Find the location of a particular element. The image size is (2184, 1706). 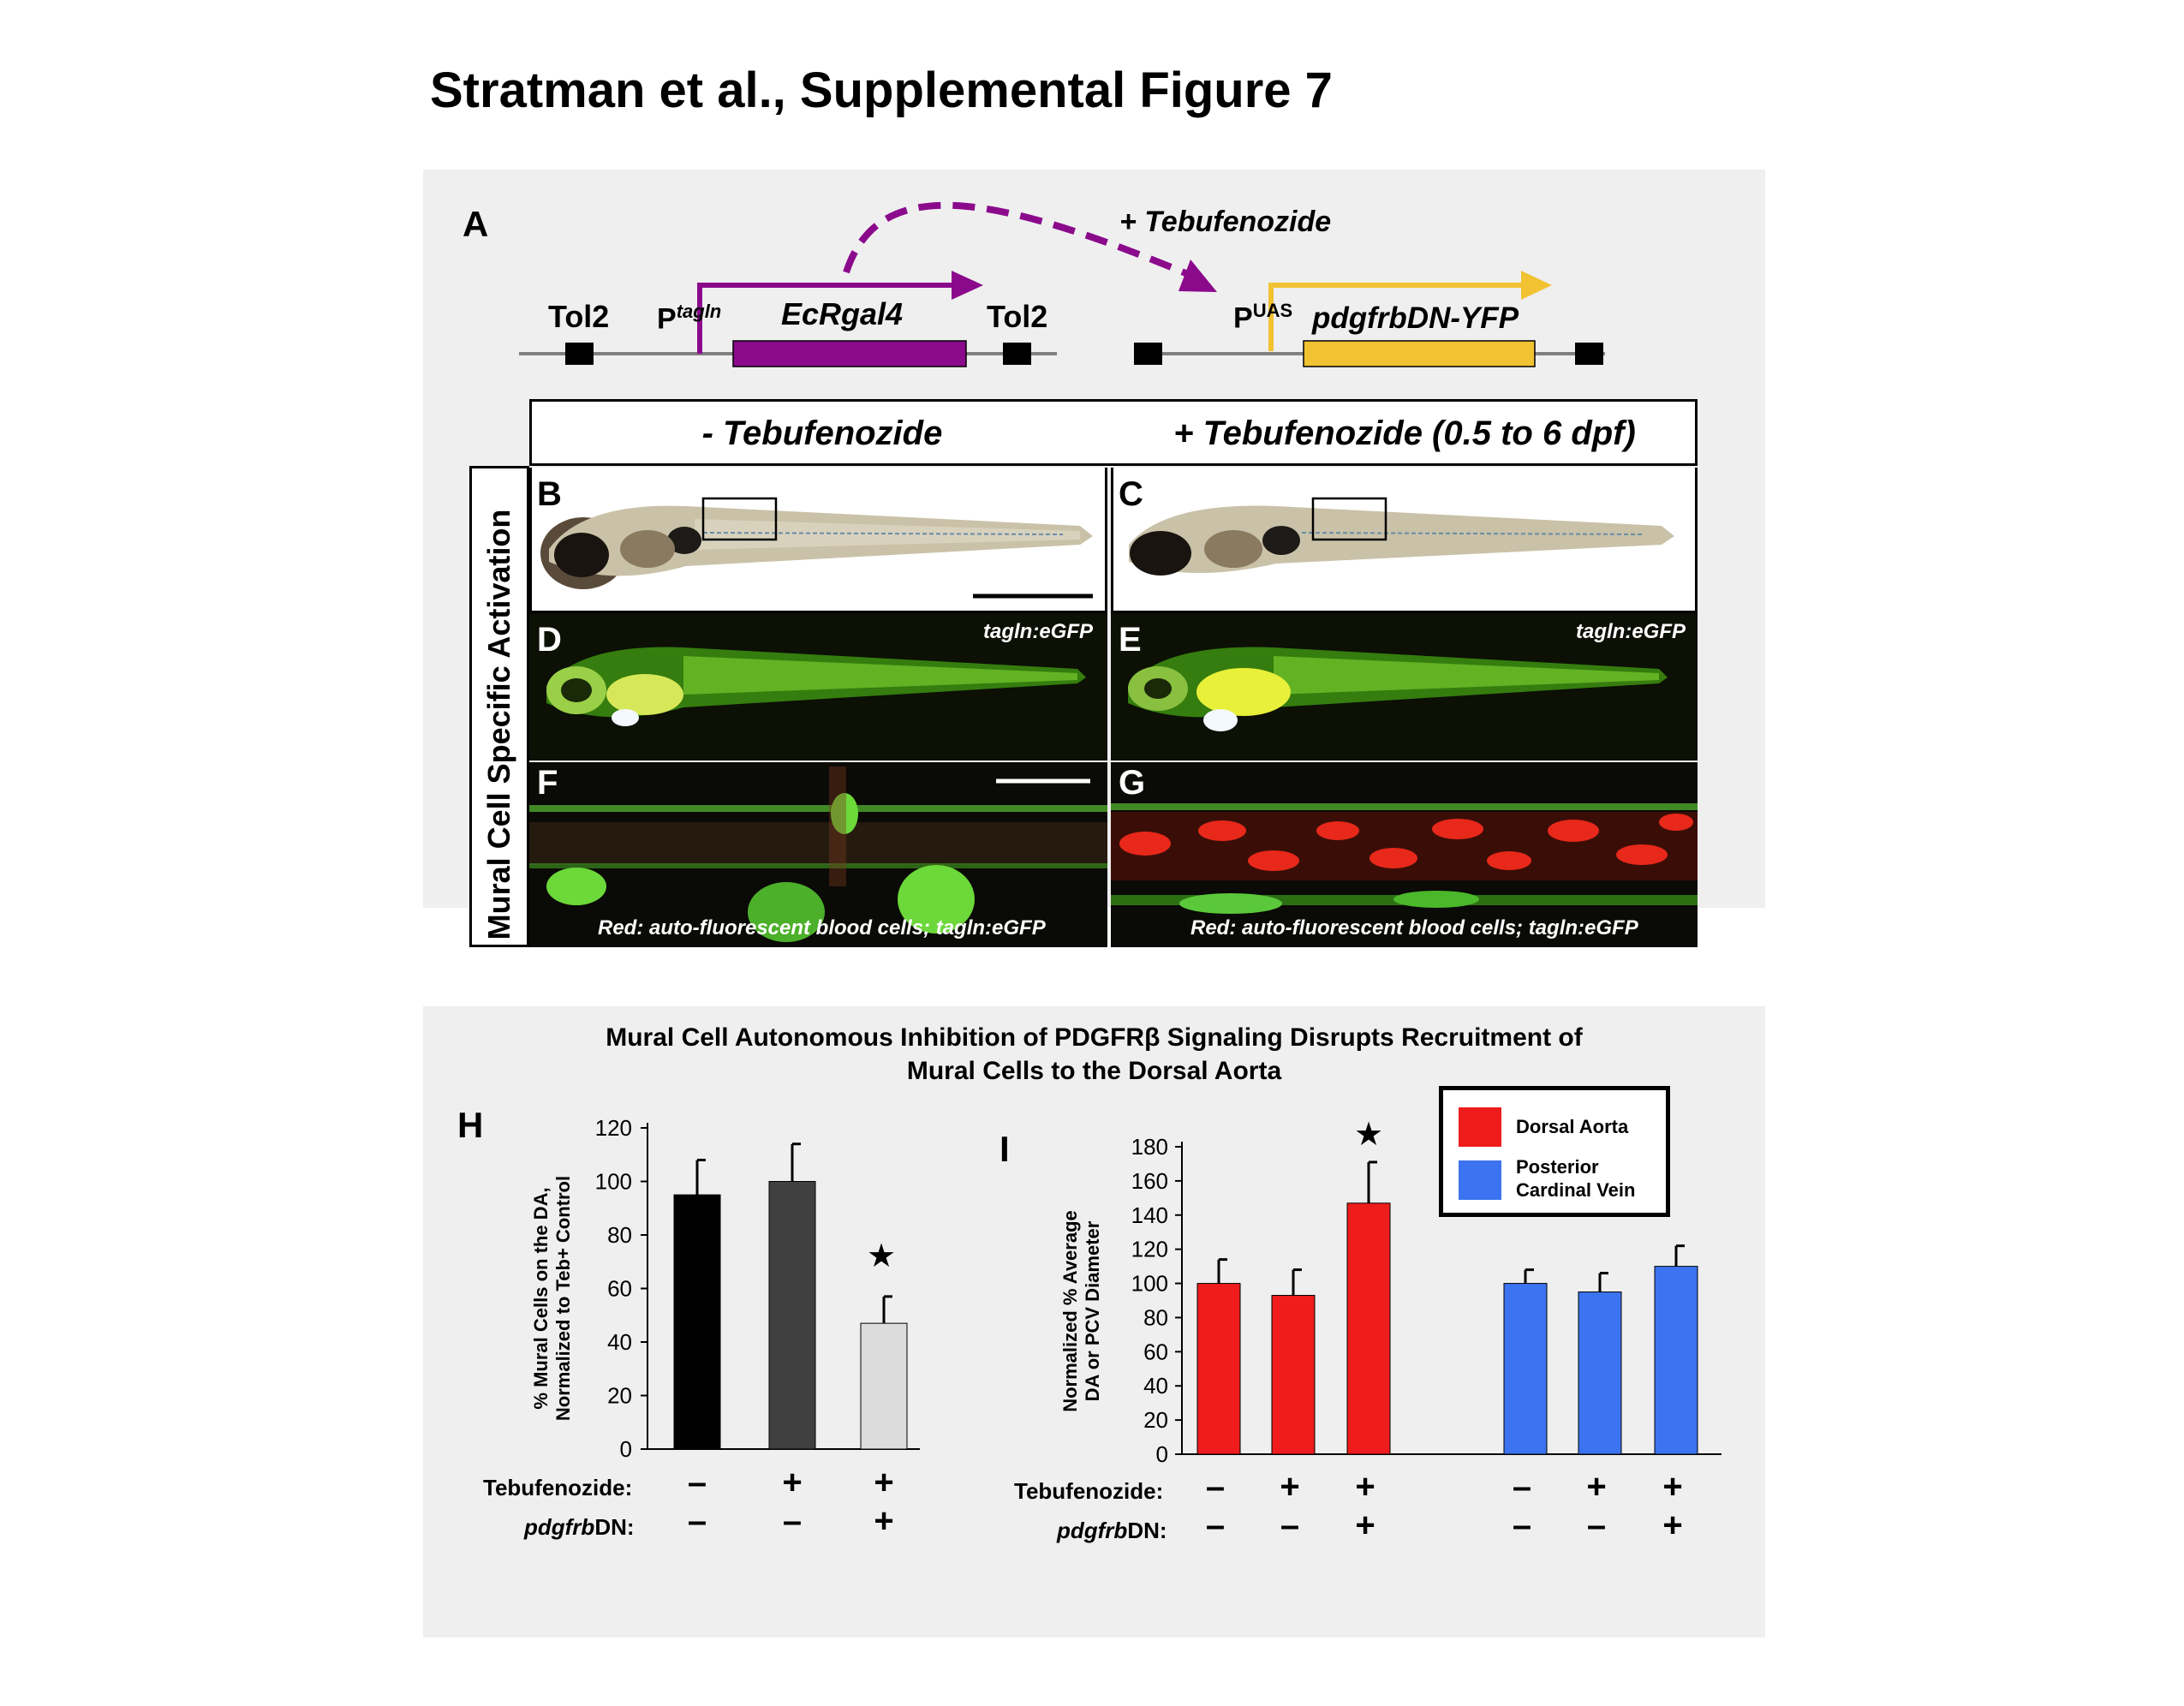

chart-i-ytick-label: 140 is located at coordinates (1149, 1215).